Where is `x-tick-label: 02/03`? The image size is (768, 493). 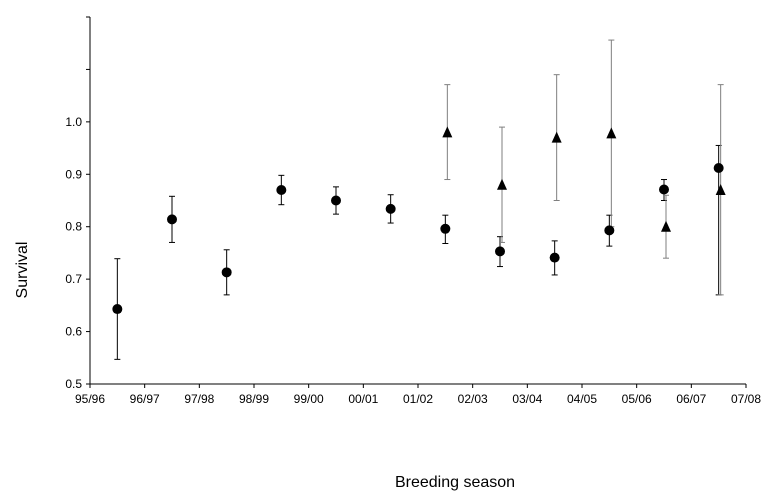
x-tick-label: 02/03 is located at coordinates (473, 399).